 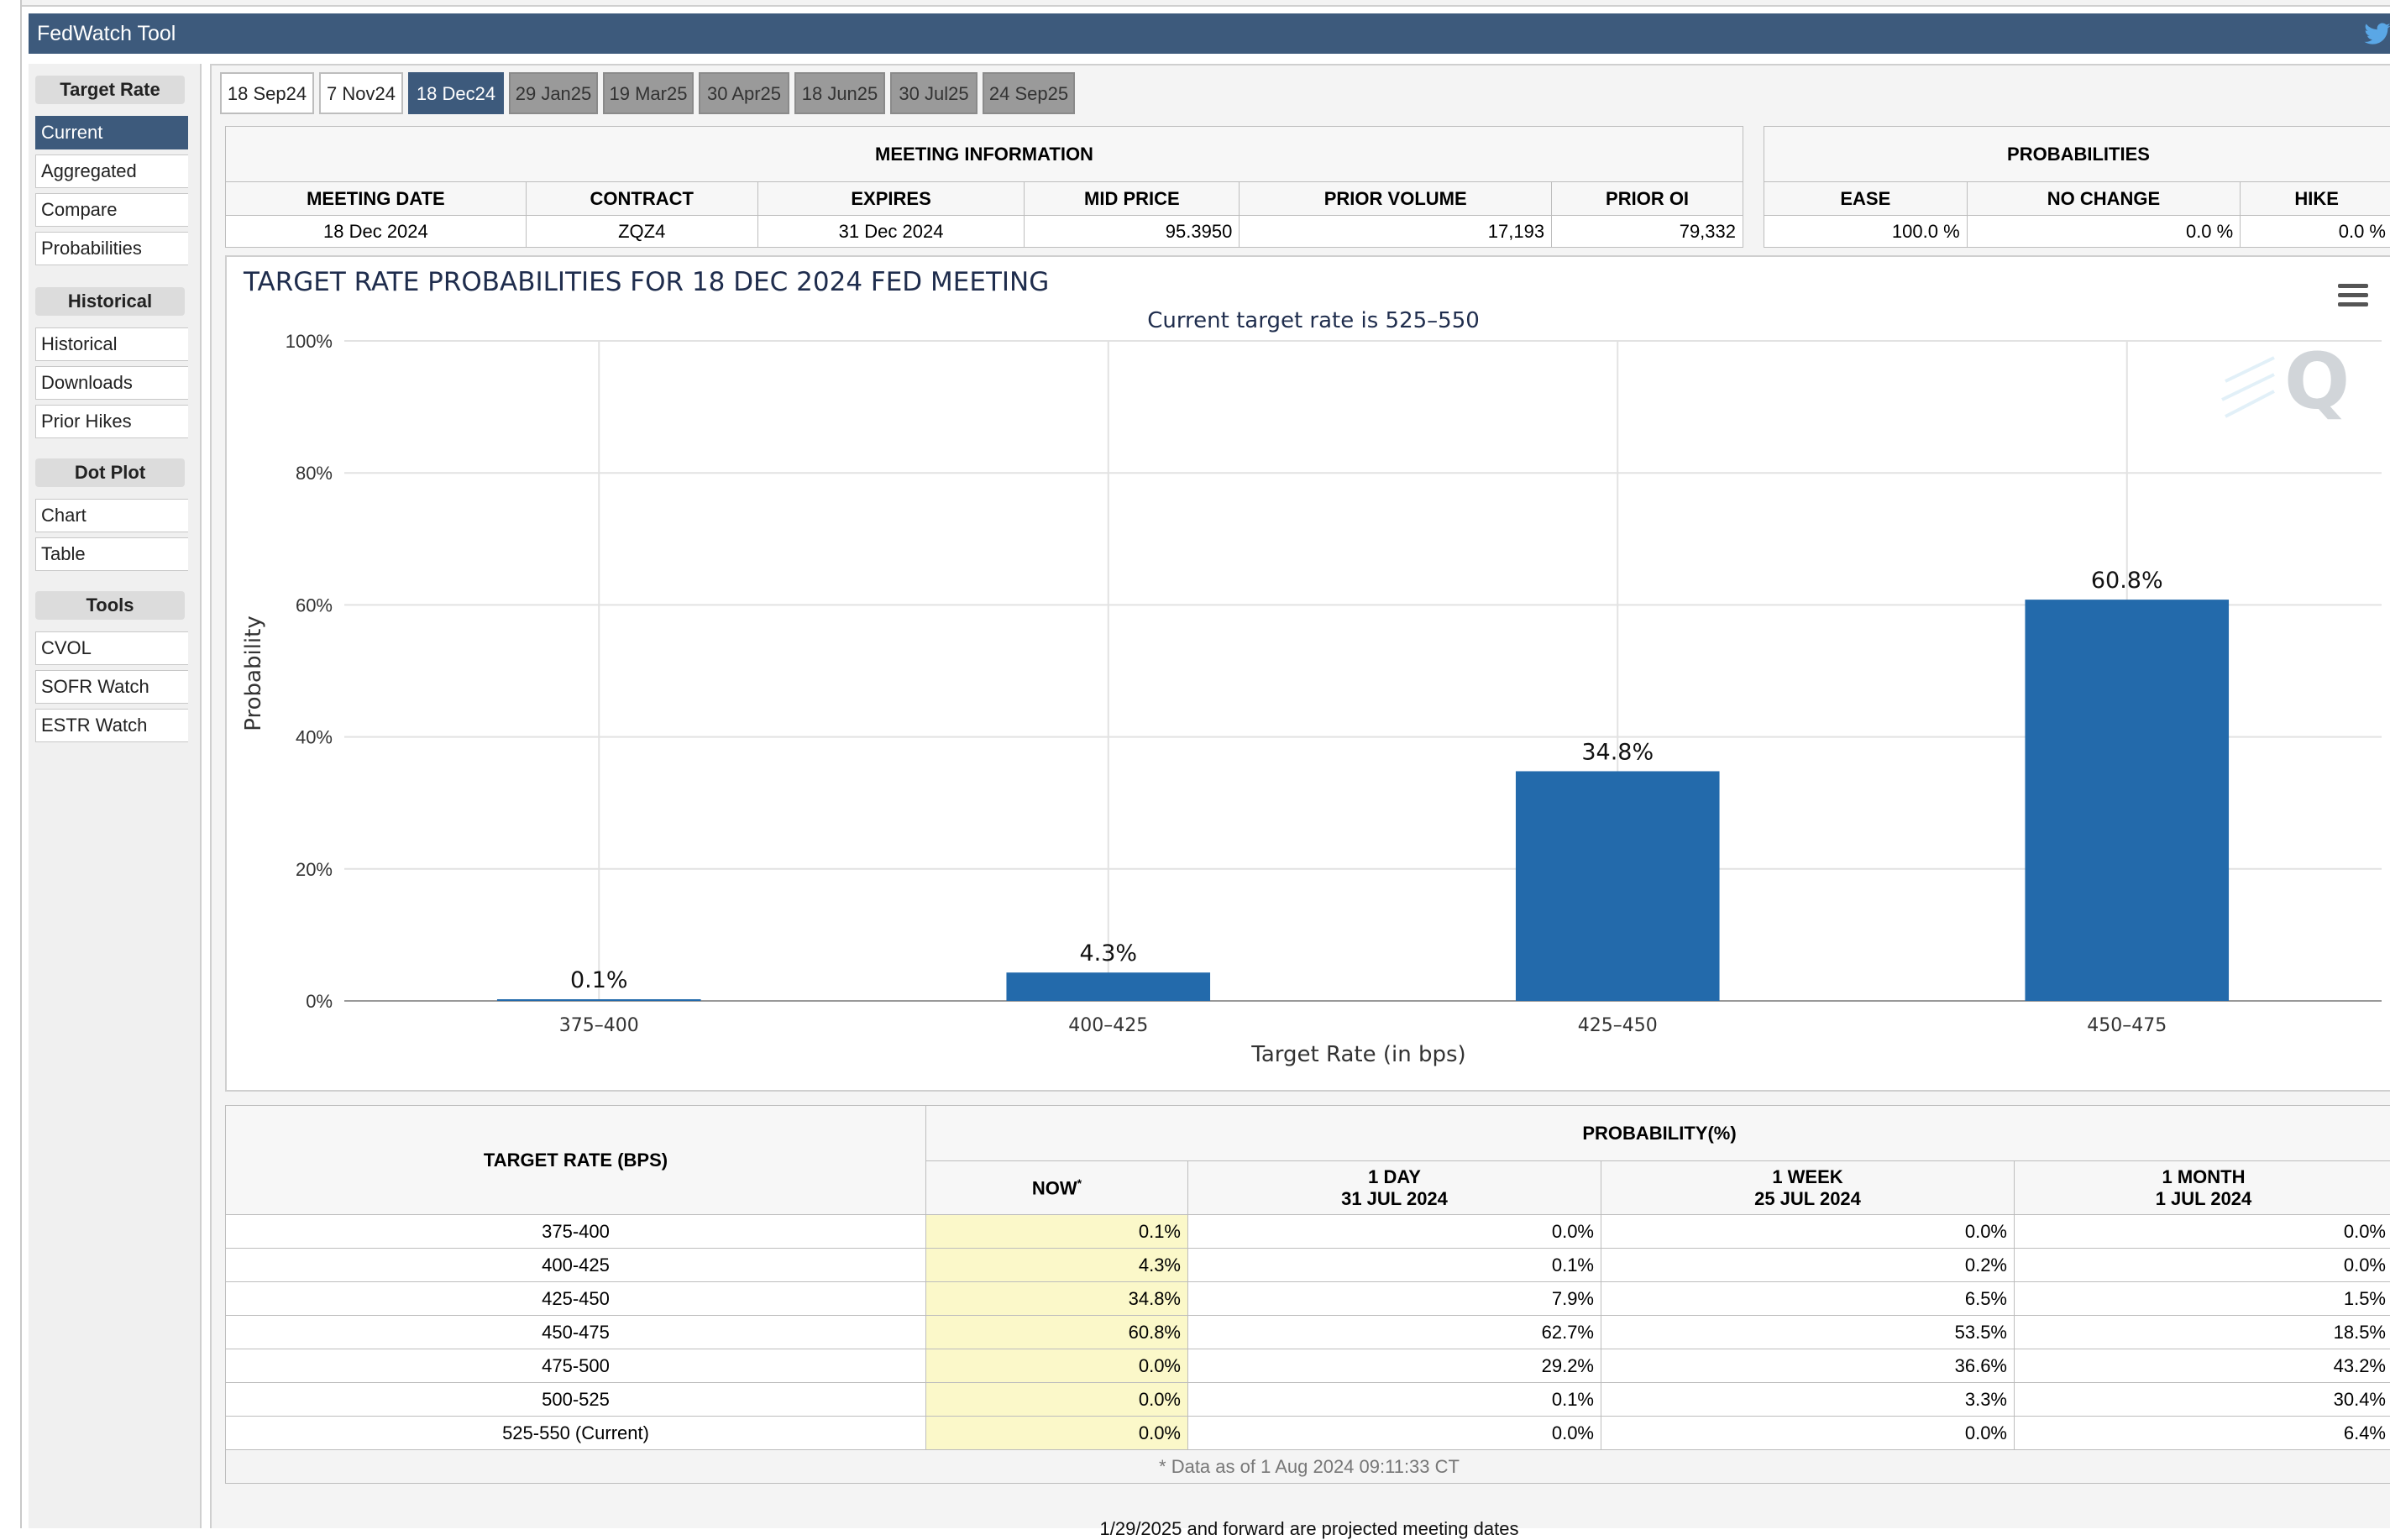 What do you see at coordinates (309, 341) in the screenshot?
I see `y-tick-label: 100%` at bounding box center [309, 341].